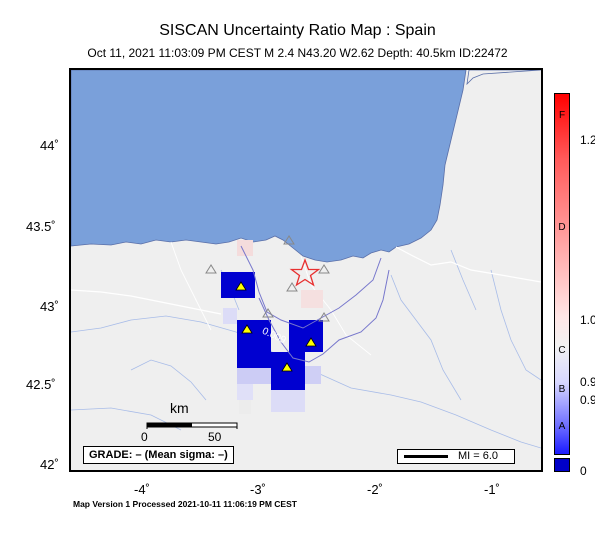  Describe the element at coordinates (587, 320) in the screenshot. I see `colorbar-value-1-0: 1.0` at that location.